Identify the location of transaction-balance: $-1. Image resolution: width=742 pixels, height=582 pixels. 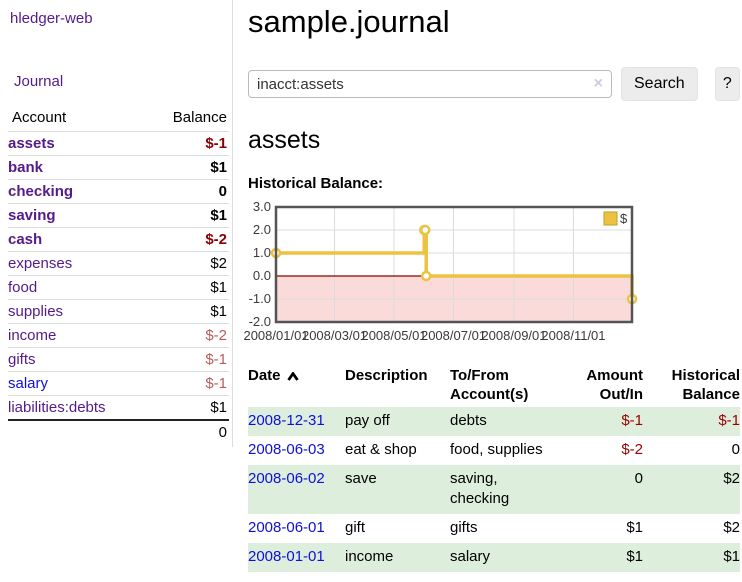
(729, 420).